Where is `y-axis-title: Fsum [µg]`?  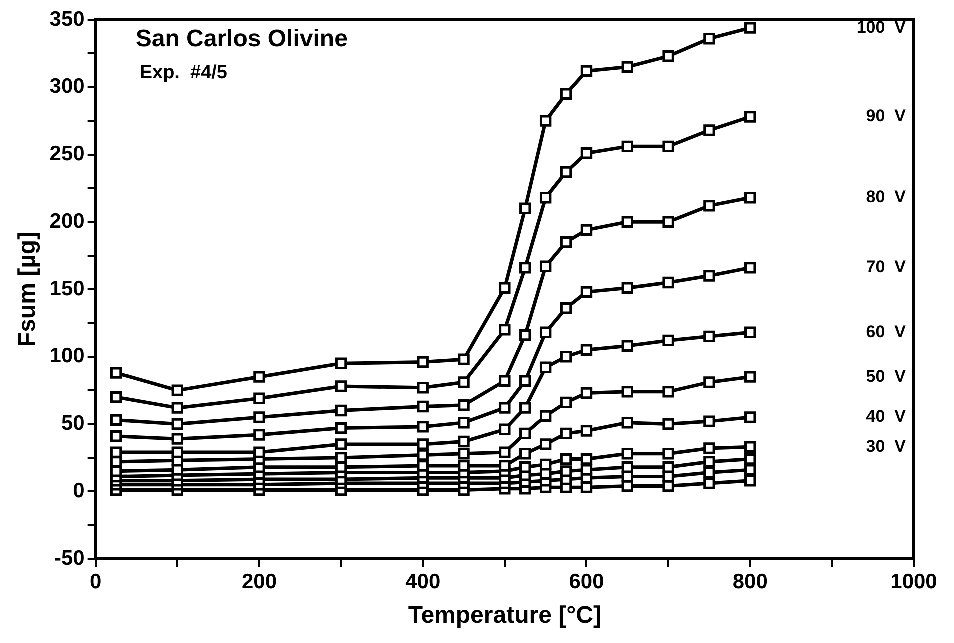
y-axis-title: Fsum [µg] is located at coordinates (28, 290).